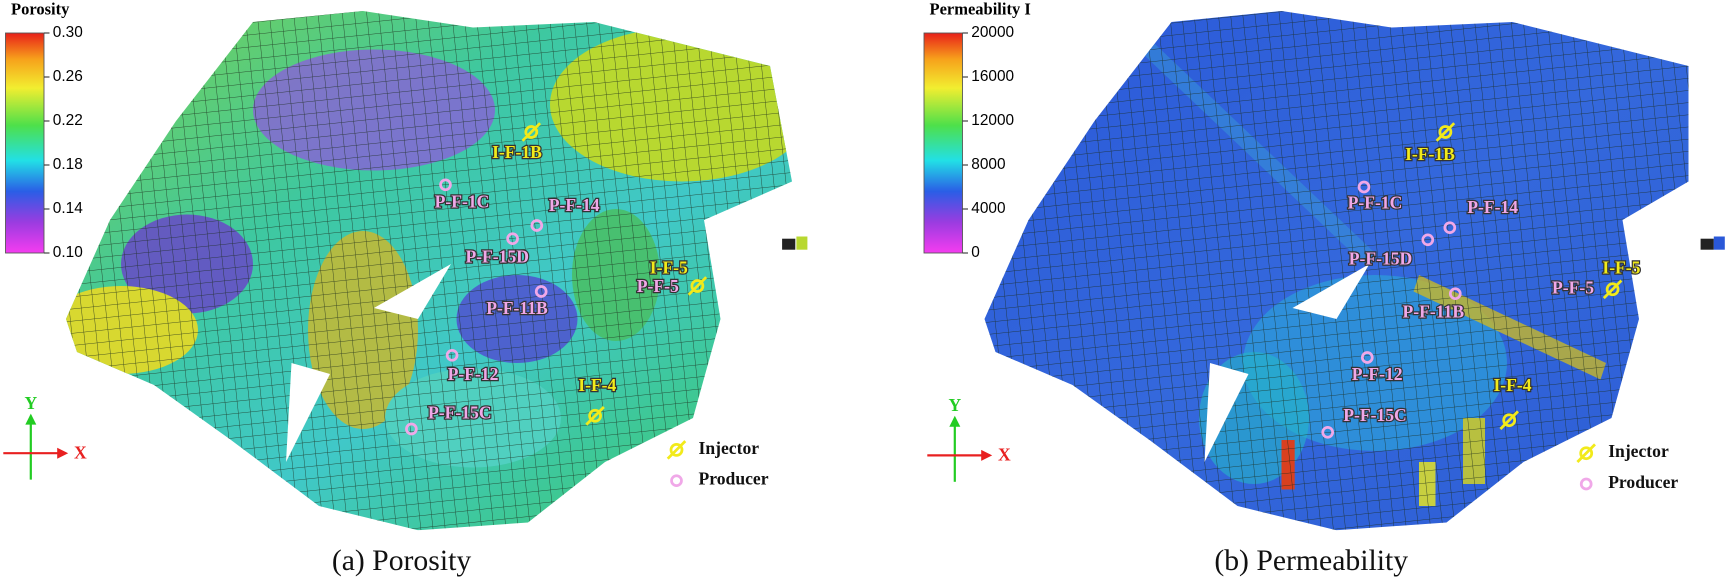  I want to click on colorbar-title: Permeability I, so click(980, 9).